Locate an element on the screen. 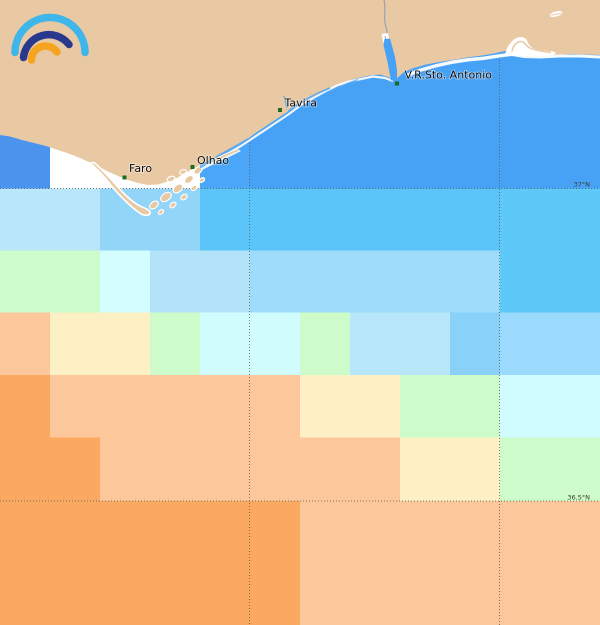  city-vr-sto-antonio: V.R.Sto. Antonio is located at coordinates (444, 77).